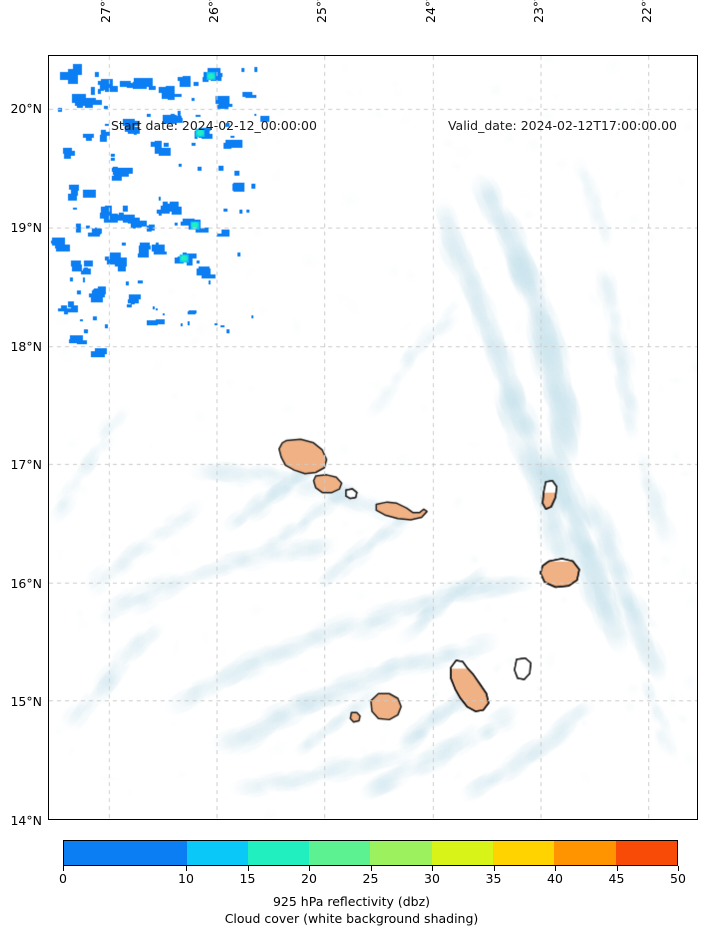  I want to click on colorbar-tick-label-4: 25, so click(370, 878).